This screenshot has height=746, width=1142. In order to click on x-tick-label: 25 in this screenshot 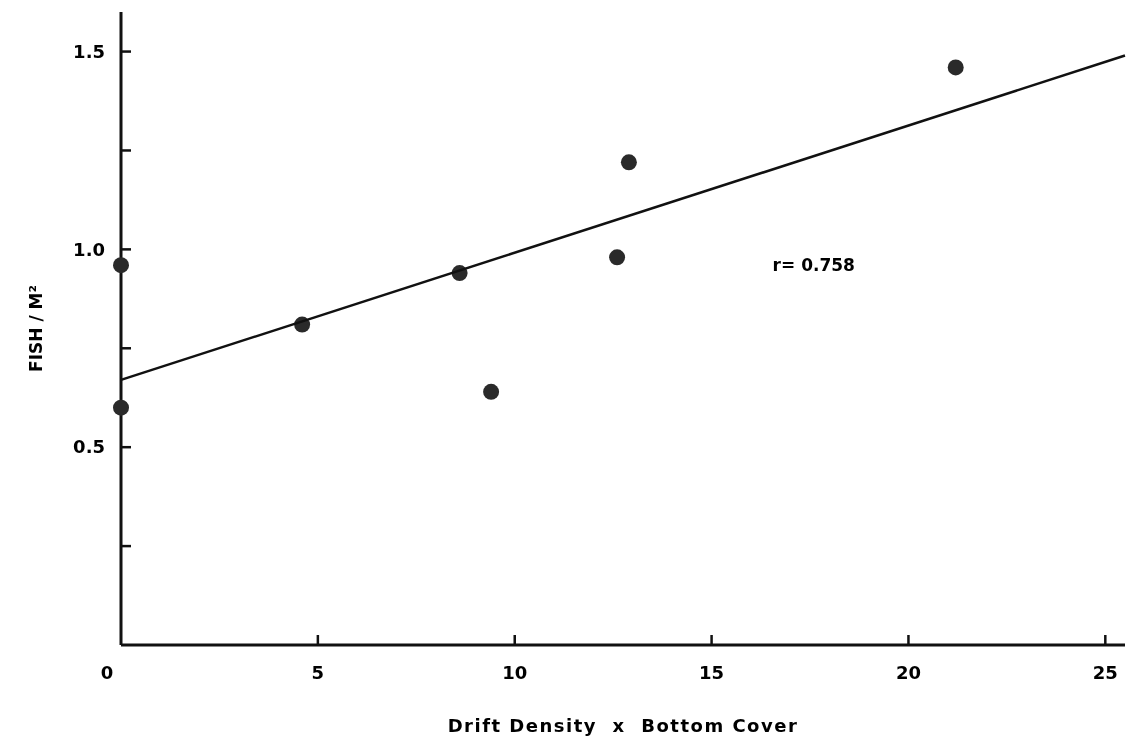, I will do `click(1105, 672)`.